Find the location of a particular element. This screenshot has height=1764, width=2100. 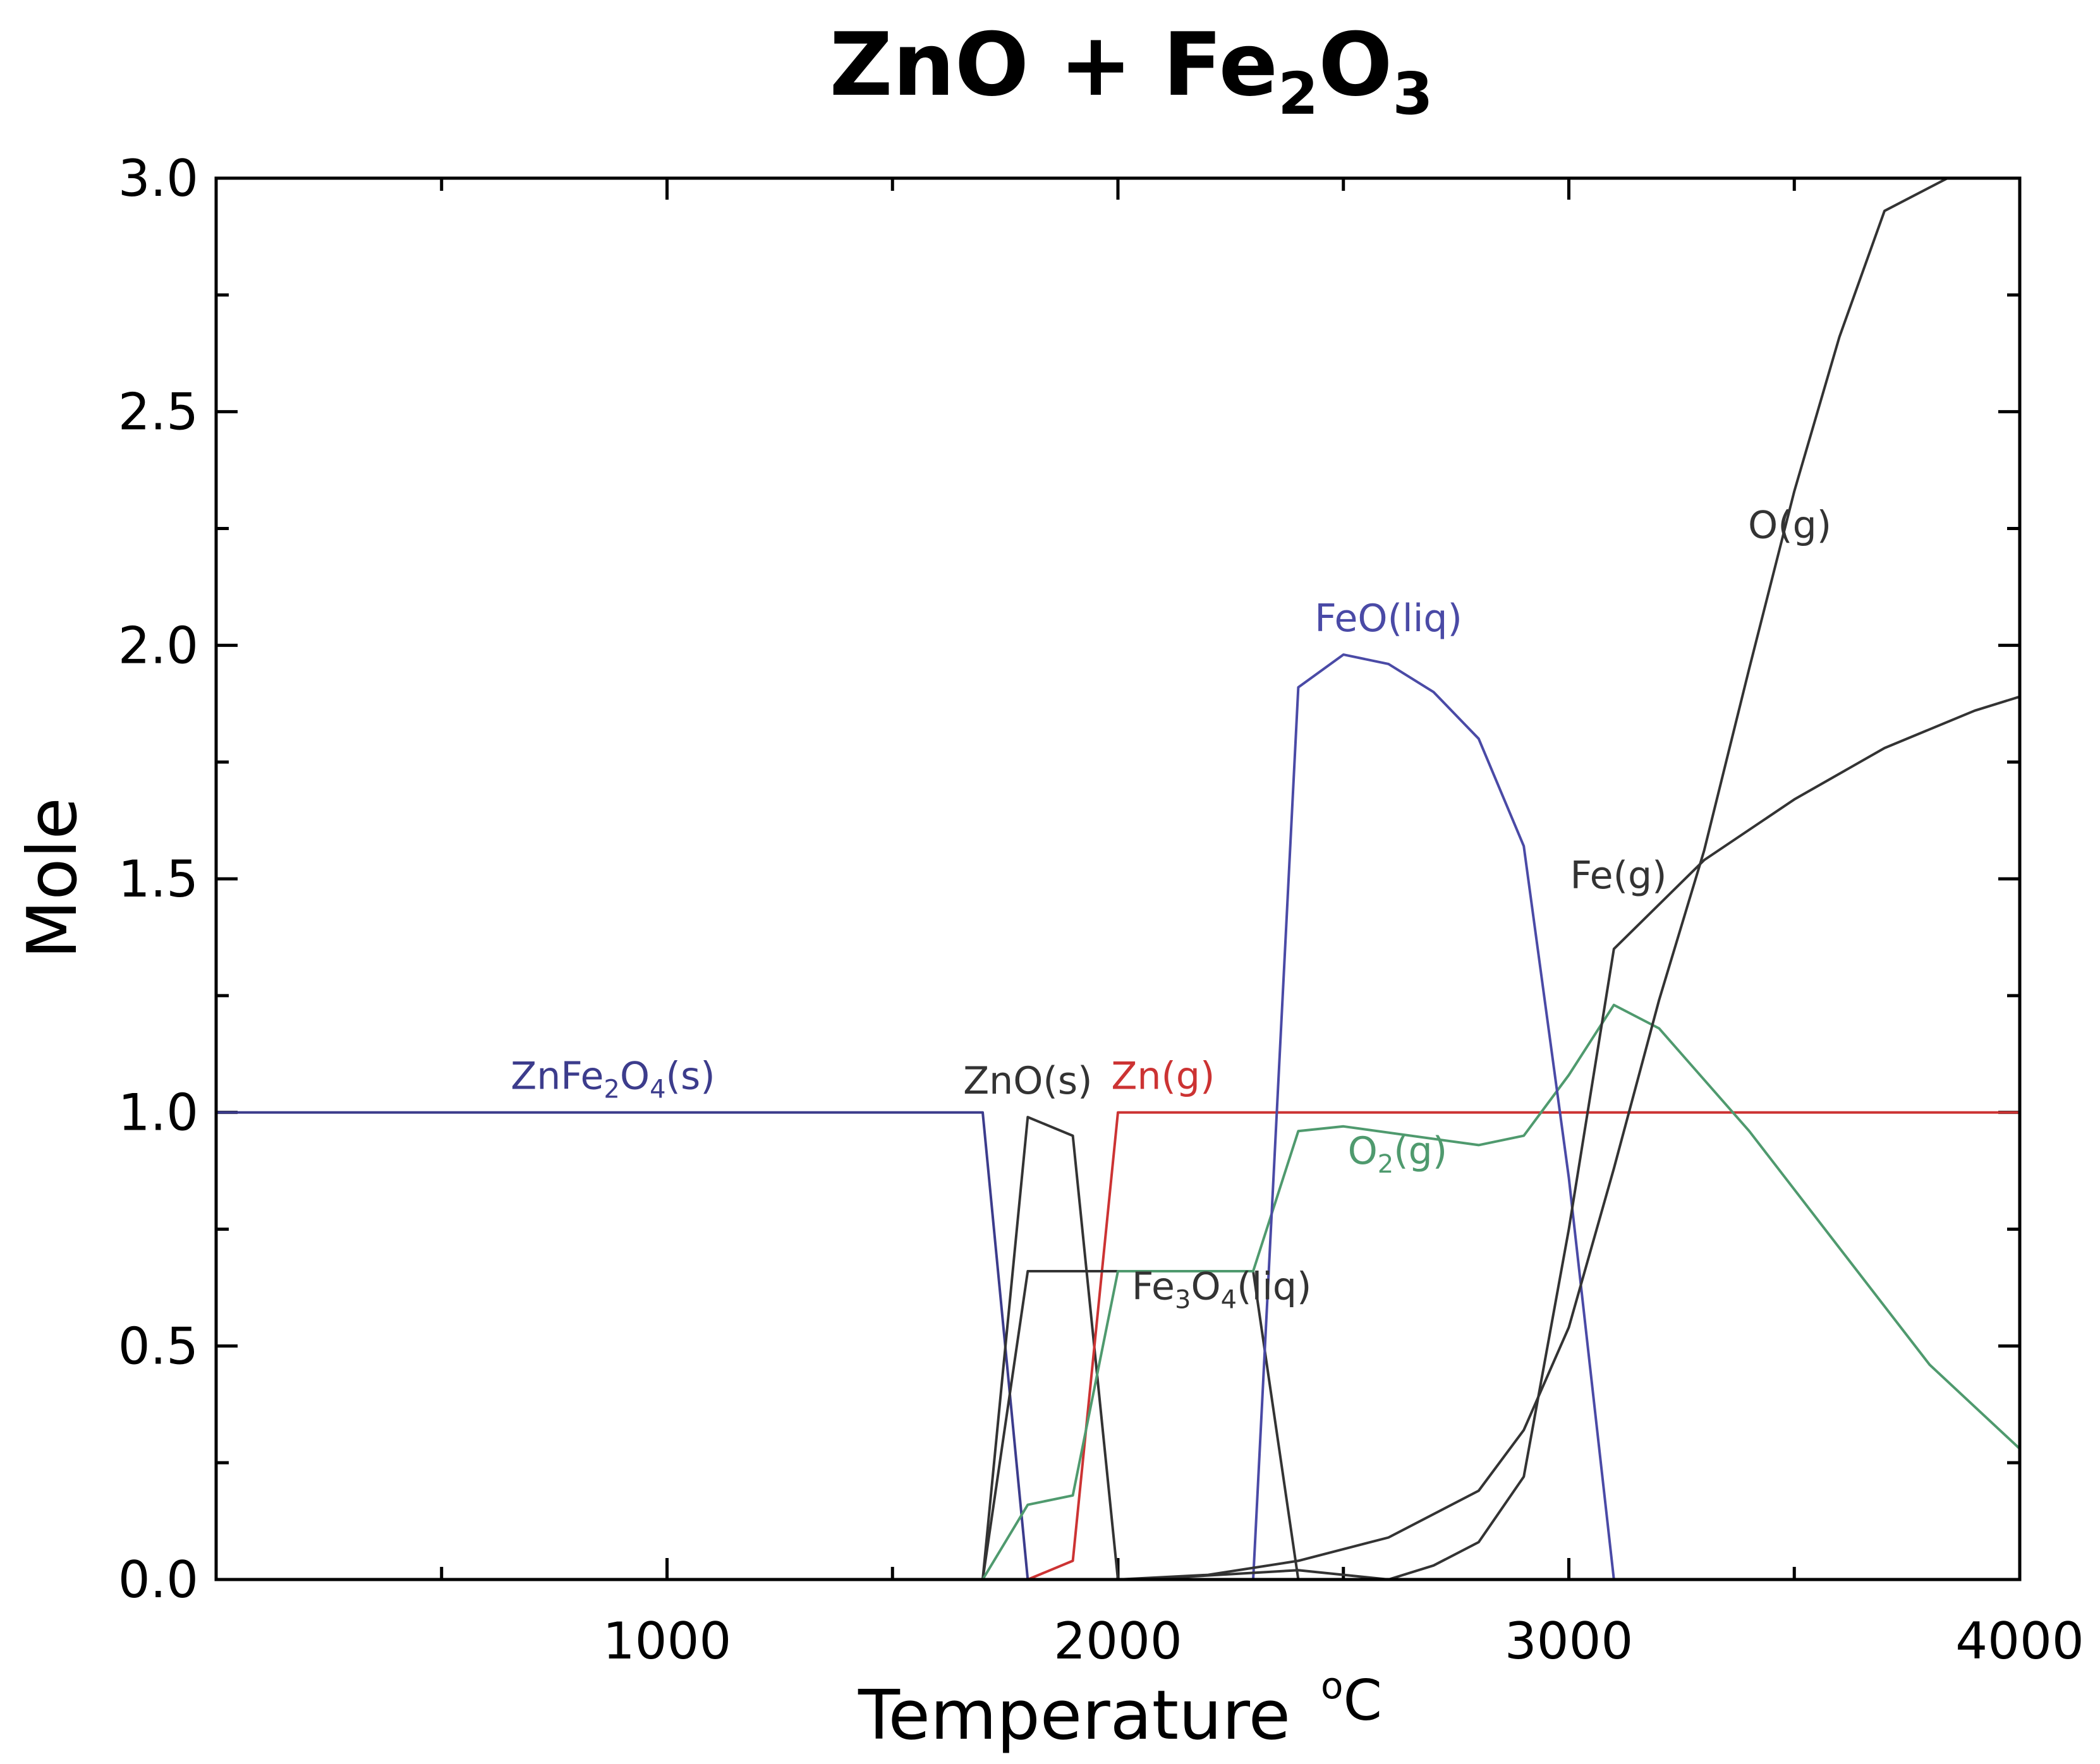

series-line-znfe2o4-s is located at coordinates (622, 1345).